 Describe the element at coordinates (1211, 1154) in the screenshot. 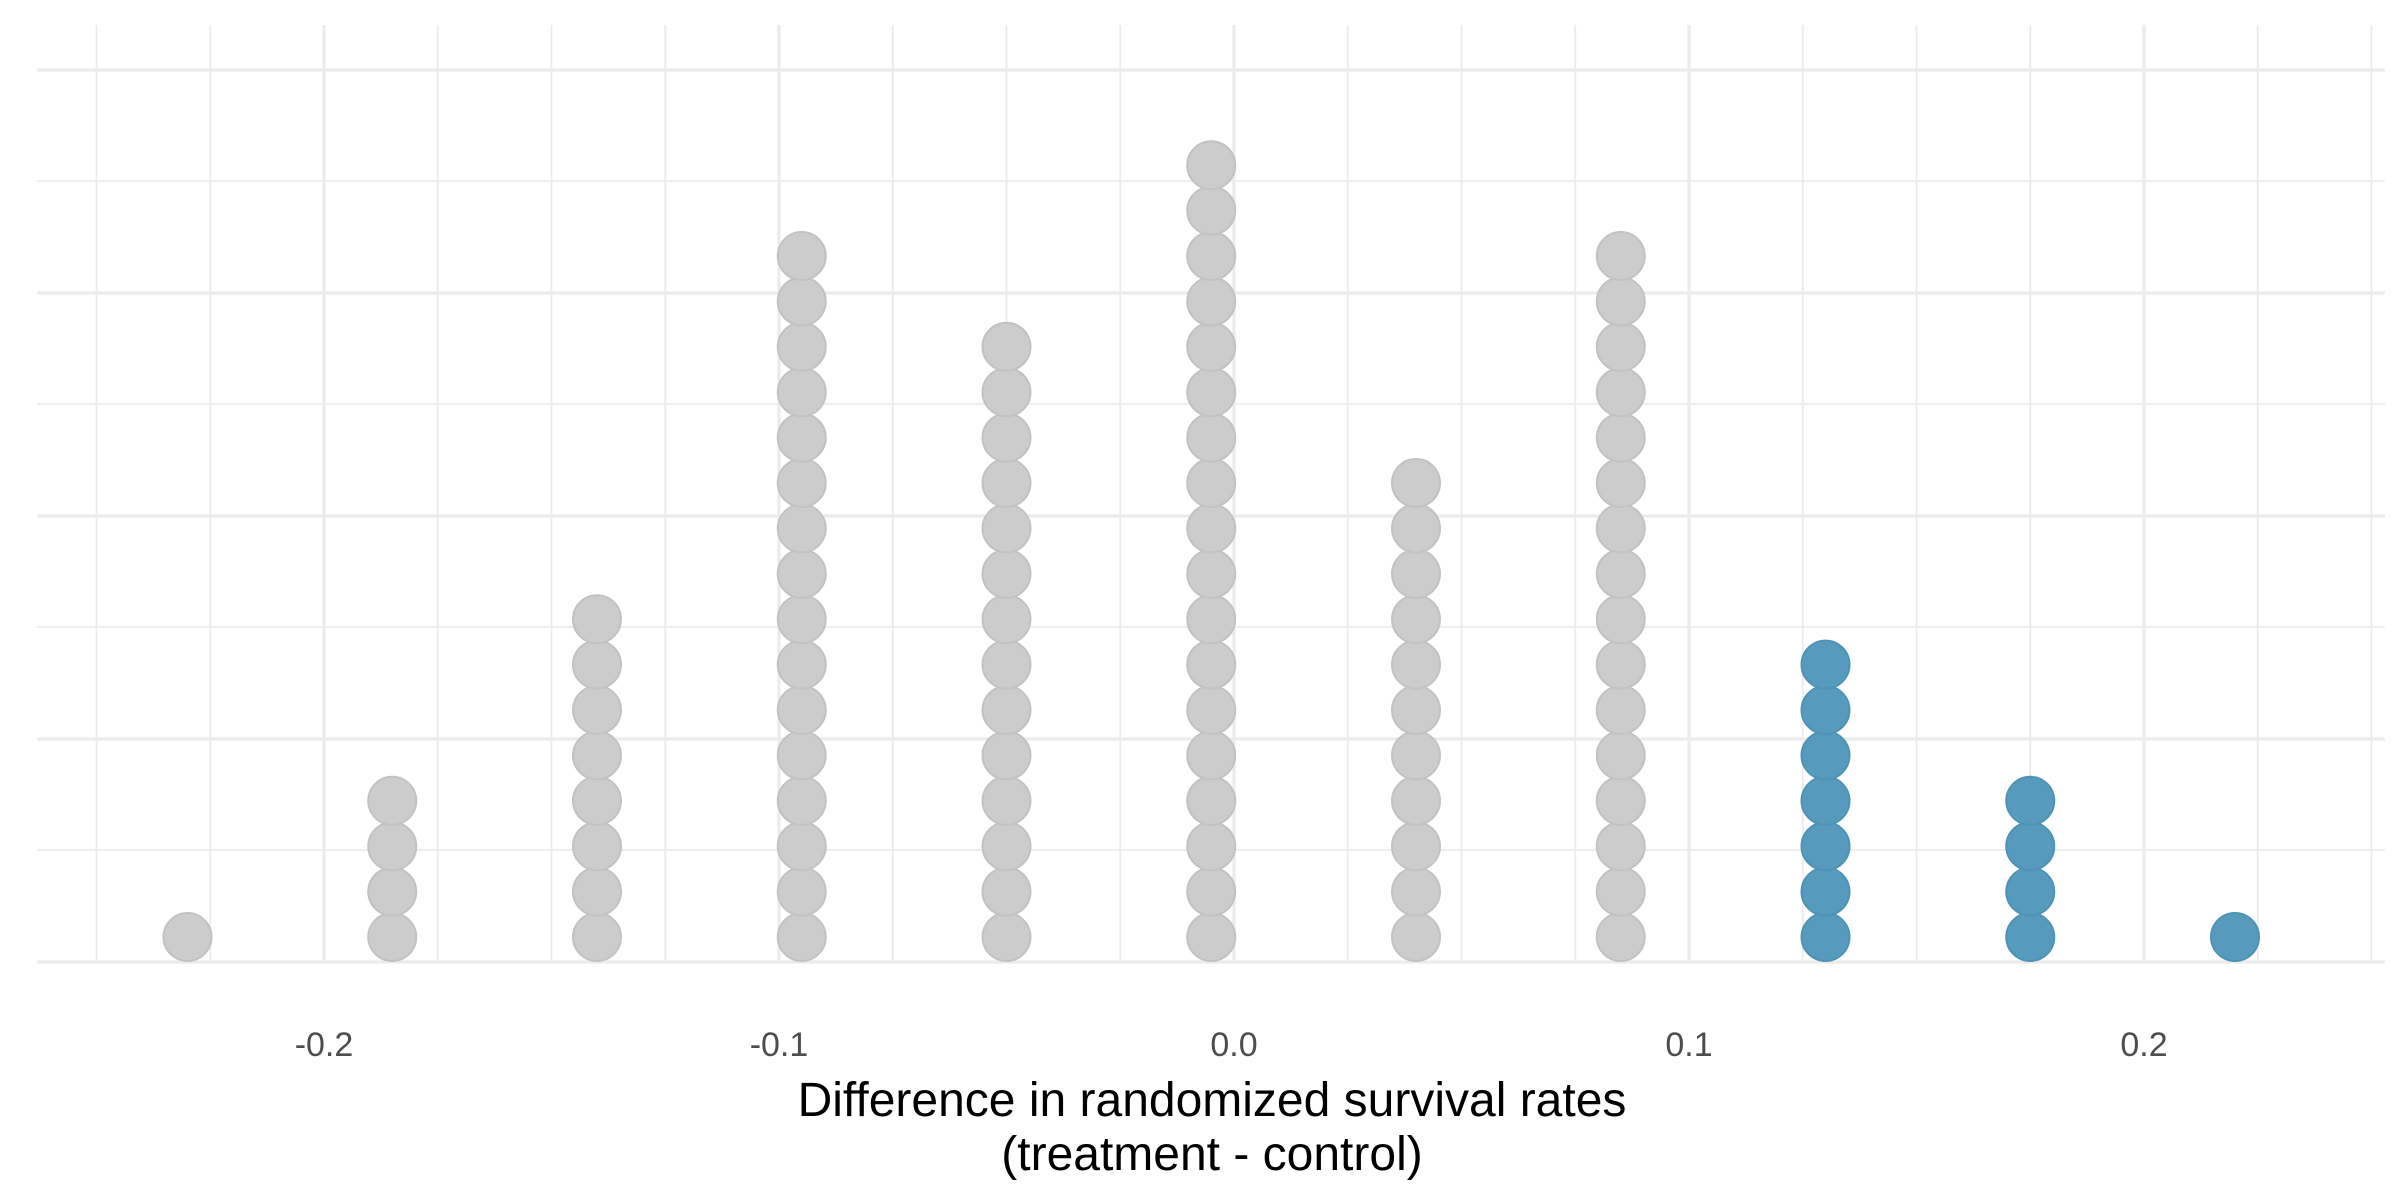

I see `x-axis-title-line-2: (treatment - control)` at that location.